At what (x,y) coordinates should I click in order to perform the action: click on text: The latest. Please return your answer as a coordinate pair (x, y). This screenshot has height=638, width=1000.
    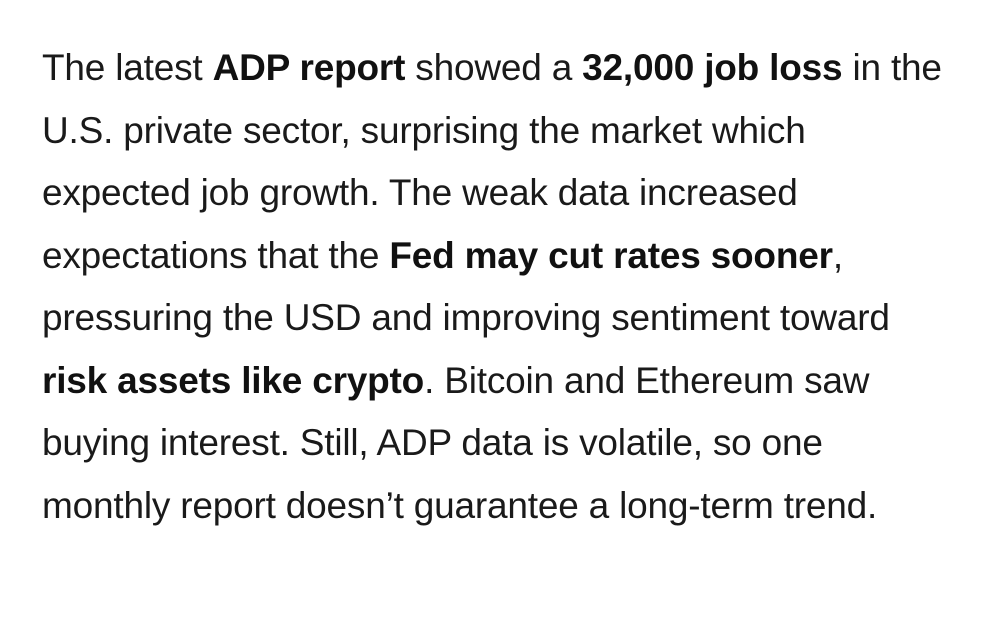
    Looking at the image, I should click on (127, 67).